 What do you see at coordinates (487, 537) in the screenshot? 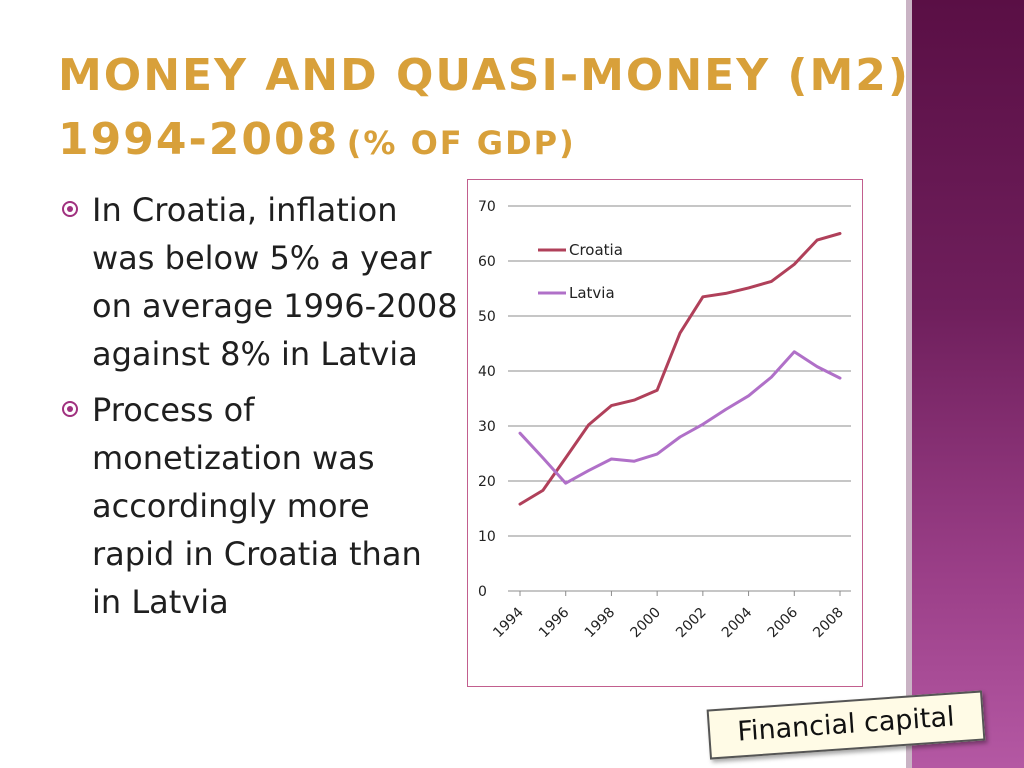
I see `y-tick-label: 10` at bounding box center [487, 537].